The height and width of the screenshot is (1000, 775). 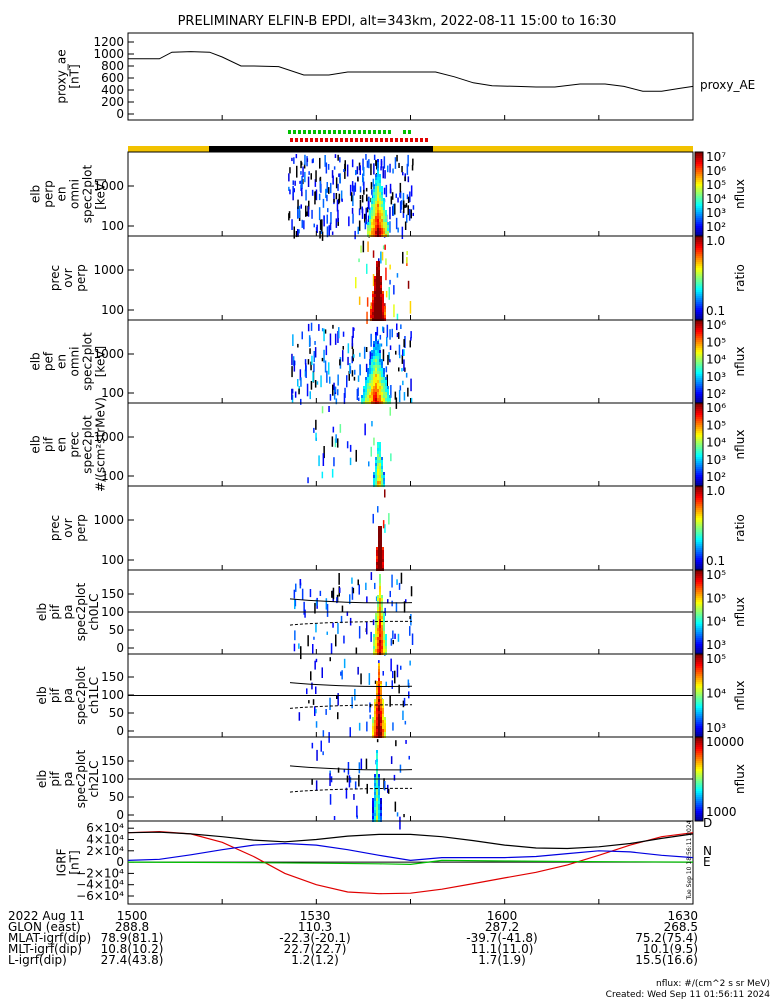 I want to click on y-axis-label: perp, so click(x=81, y=278).